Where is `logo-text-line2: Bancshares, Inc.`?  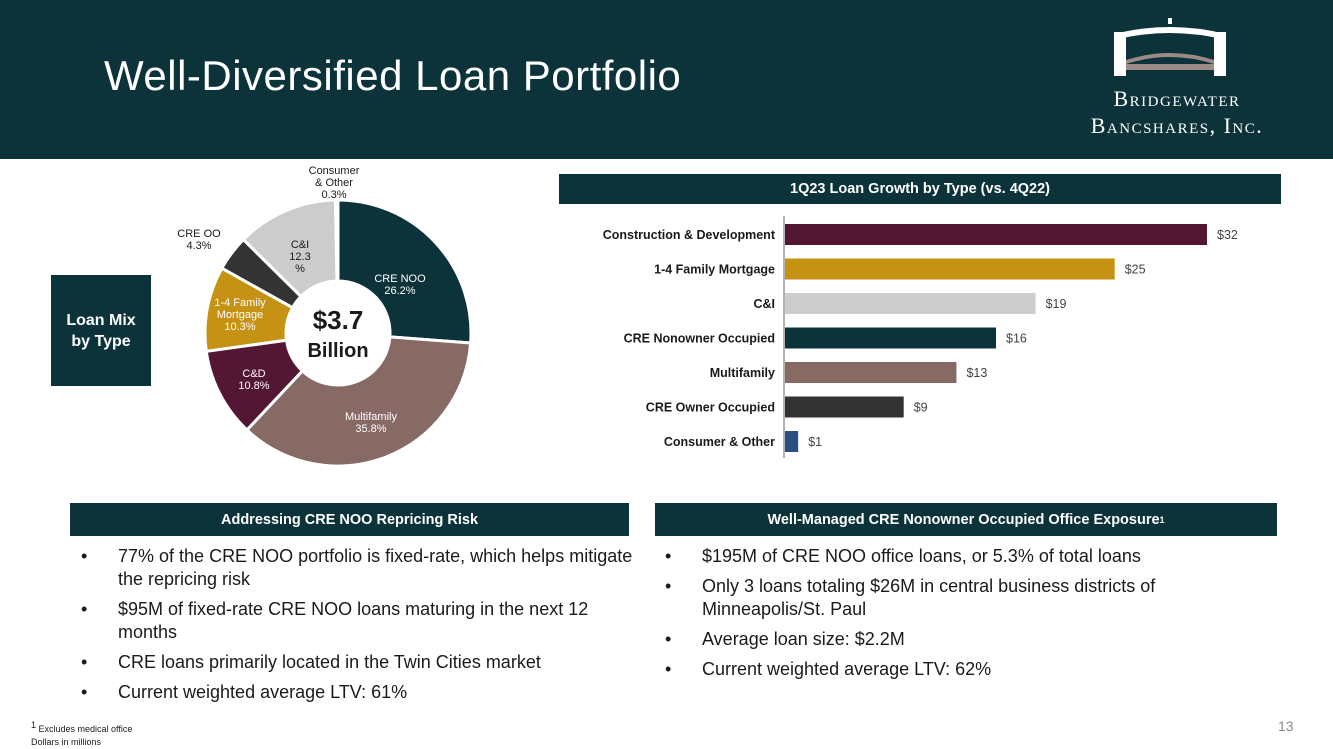 logo-text-line2: Bancshares, Inc. is located at coordinates (1177, 125).